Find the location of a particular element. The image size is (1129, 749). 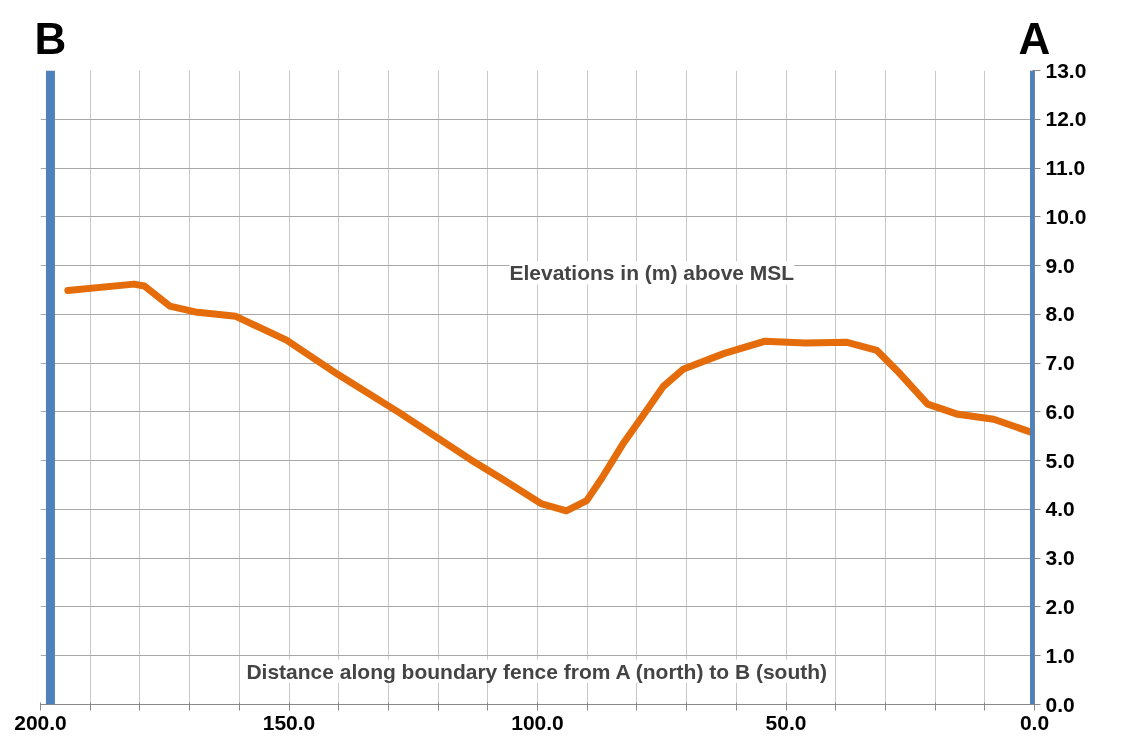

annotation: Elevations in (m) above MSL is located at coordinates (652, 273).